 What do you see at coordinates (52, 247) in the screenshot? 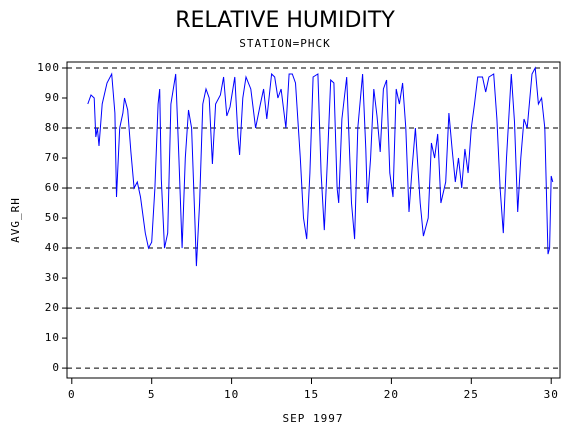
I see `y-tick-label: 40` at bounding box center [52, 247].